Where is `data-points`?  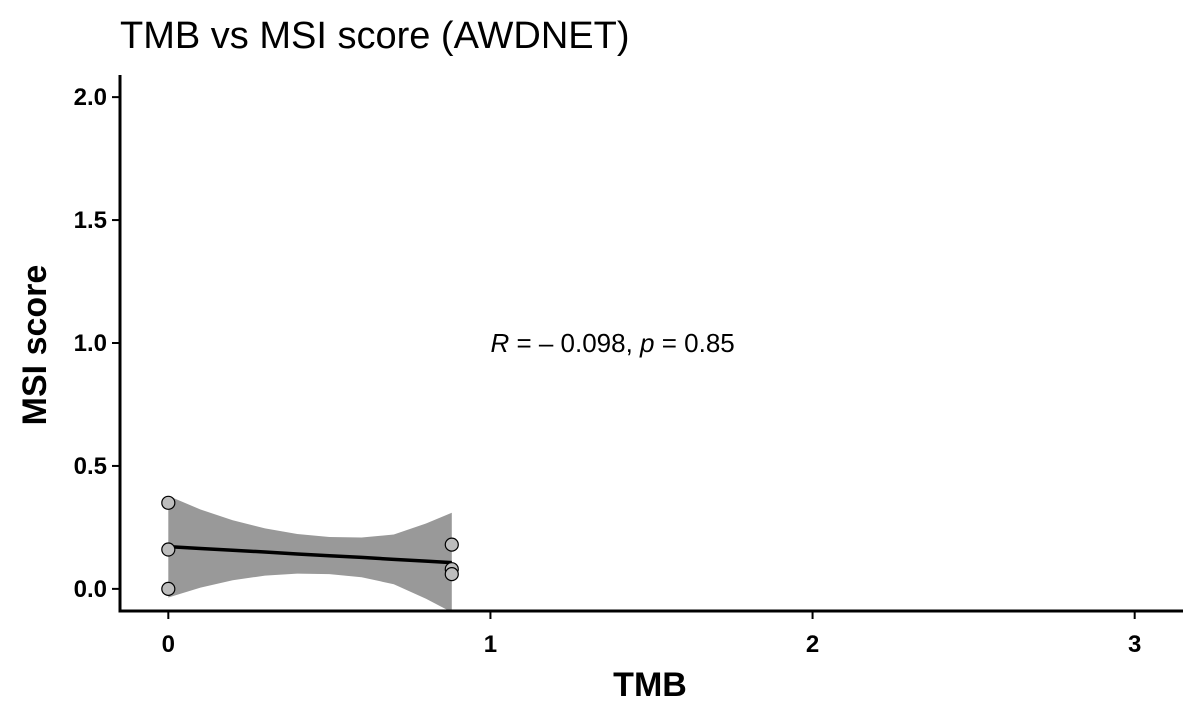 data-points is located at coordinates (310, 545).